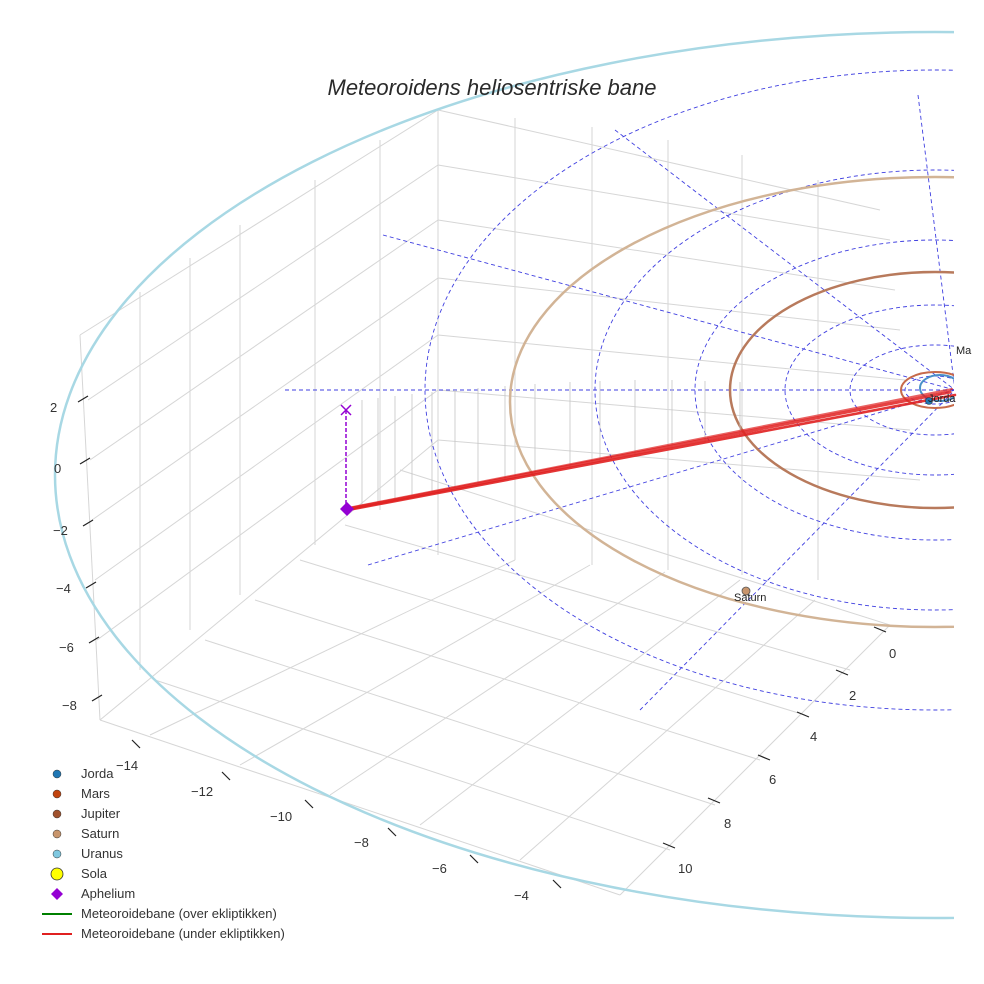 This screenshot has width=984, height=984. I want to click on legend-label: Saturn, so click(100, 833).